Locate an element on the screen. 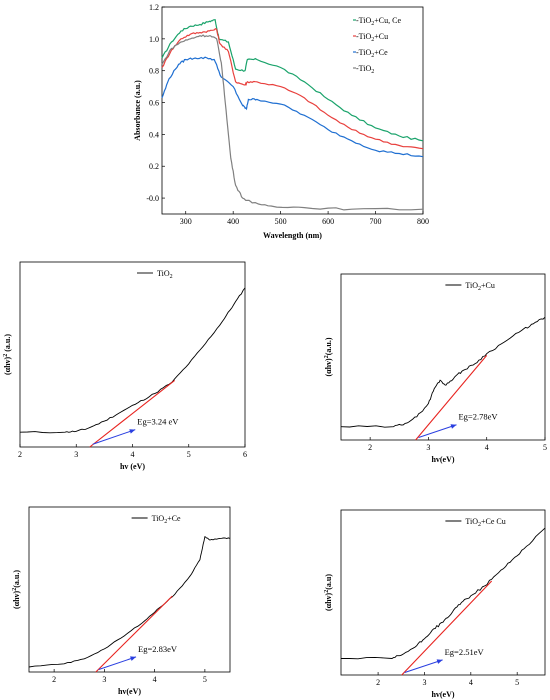 The width and height of the screenshot is (550, 700). y-axis-label: (αhv)2(a.u) is located at coordinates (328, 592).